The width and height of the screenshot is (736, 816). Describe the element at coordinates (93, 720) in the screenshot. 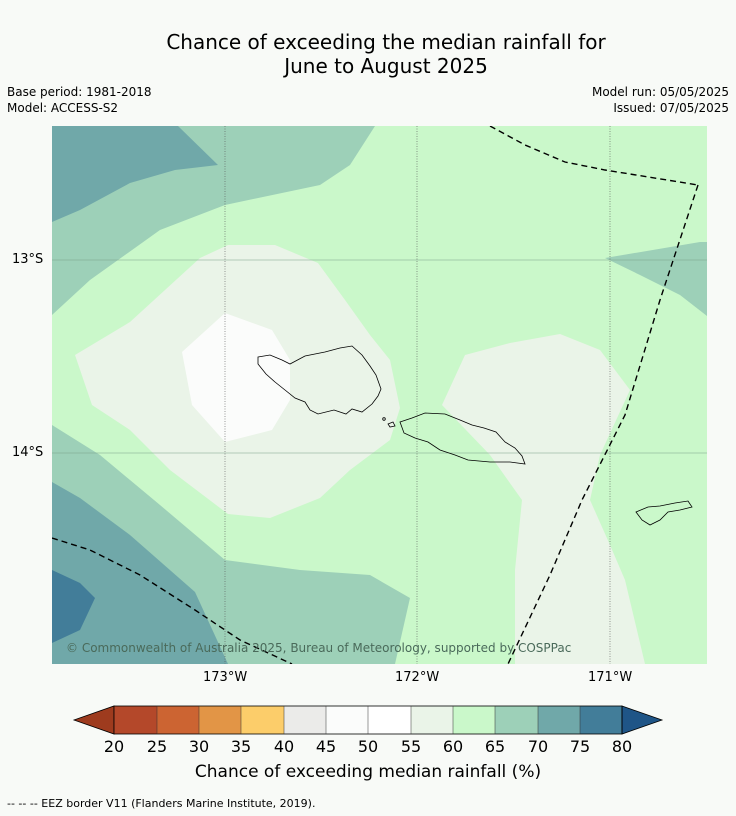

I see `colorbar-extend-low` at that location.